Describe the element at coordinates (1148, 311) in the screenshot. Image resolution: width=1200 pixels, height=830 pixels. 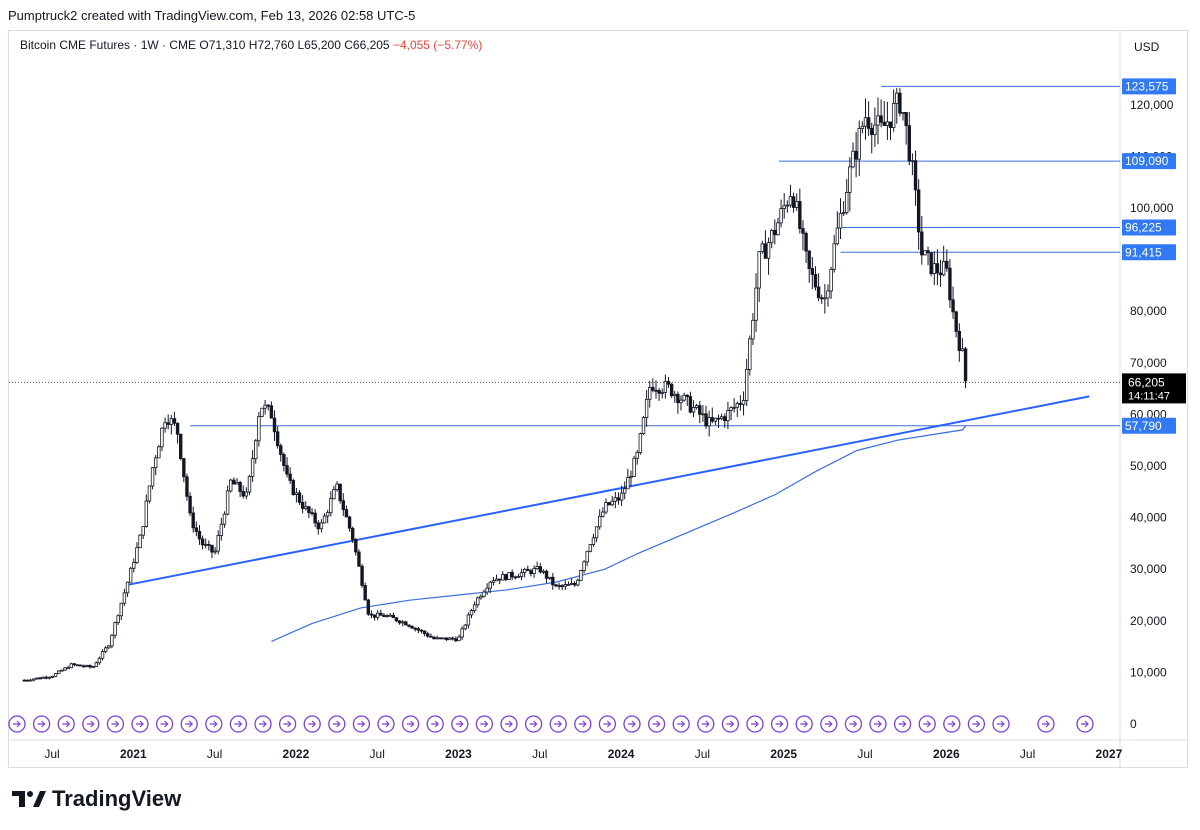
I see `y-tick-label: 80,000` at that location.